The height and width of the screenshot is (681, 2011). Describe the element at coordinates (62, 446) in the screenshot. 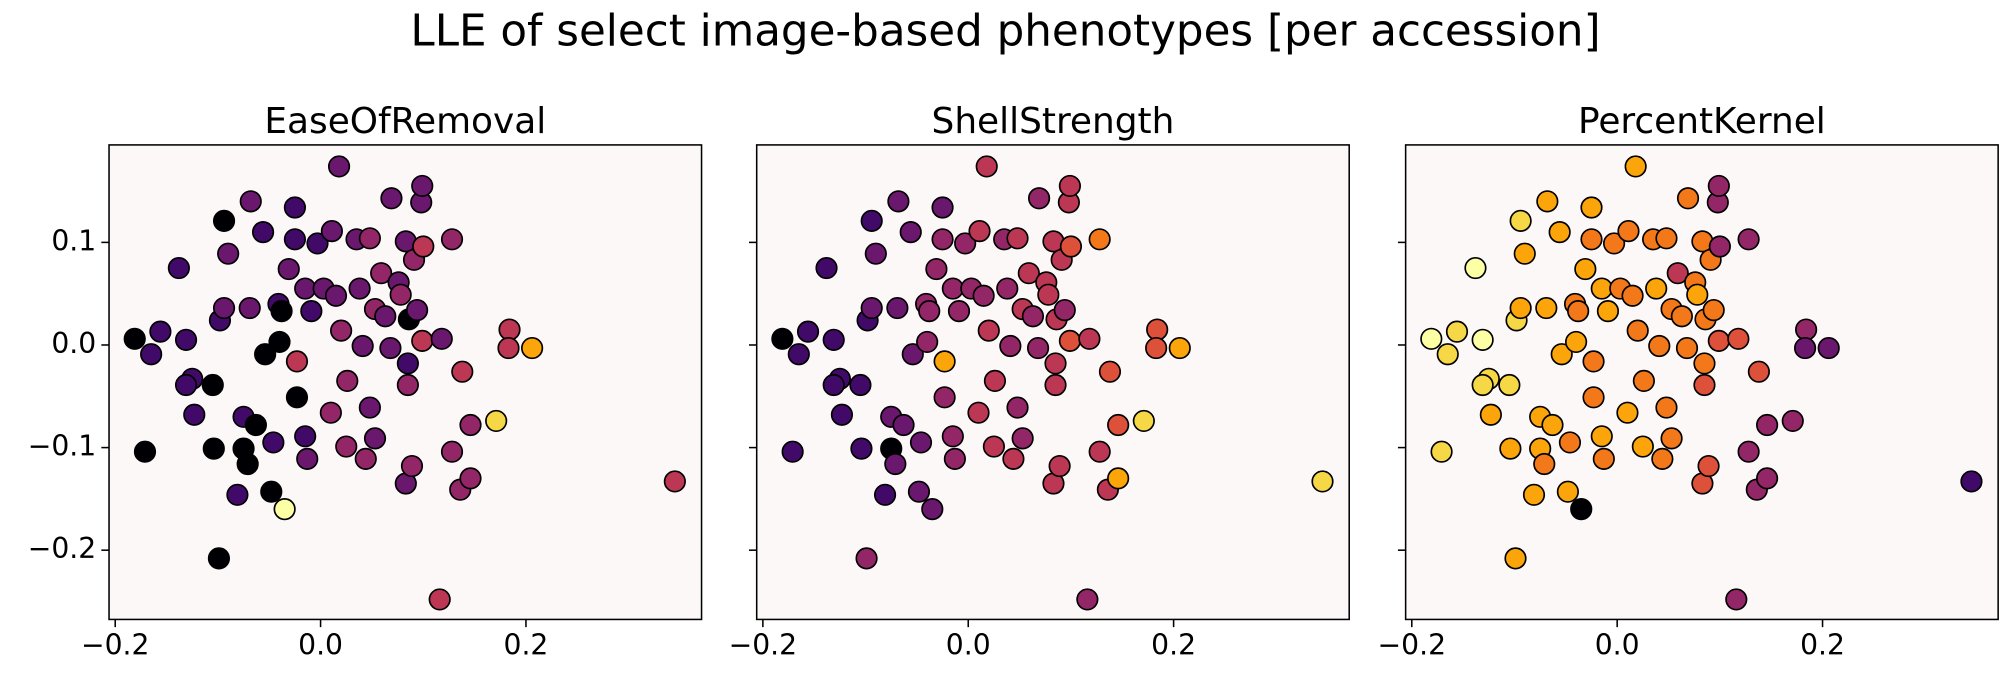

I see `y-tick-label: −0.1` at that location.